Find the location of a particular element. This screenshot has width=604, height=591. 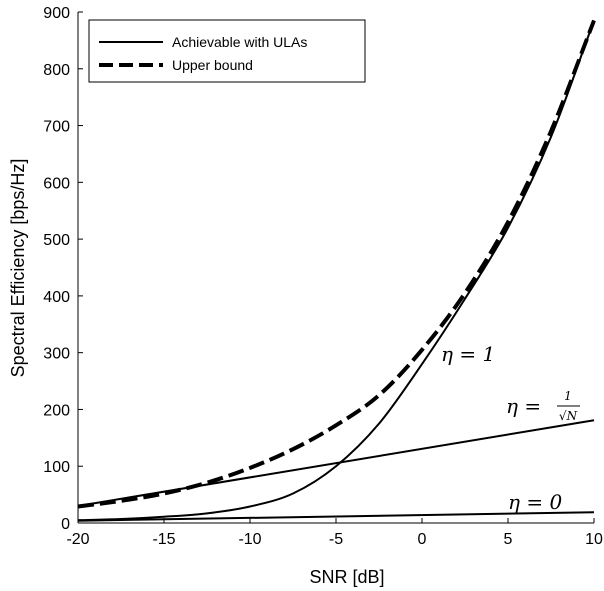

x-tick-label: -5 is located at coordinates (336, 539).